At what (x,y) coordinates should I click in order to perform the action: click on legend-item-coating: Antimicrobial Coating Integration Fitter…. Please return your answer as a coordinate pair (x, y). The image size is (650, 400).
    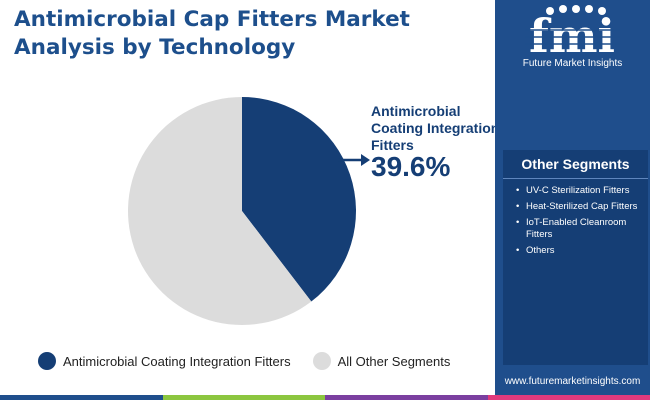
    Looking at the image, I should click on (164, 361).